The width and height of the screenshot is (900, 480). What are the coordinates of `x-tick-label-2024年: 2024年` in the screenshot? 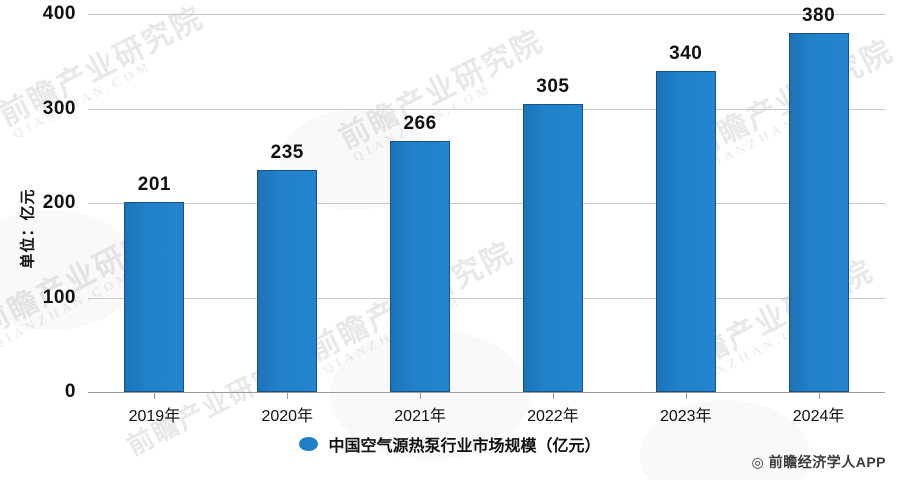 It's located at (818, 416).